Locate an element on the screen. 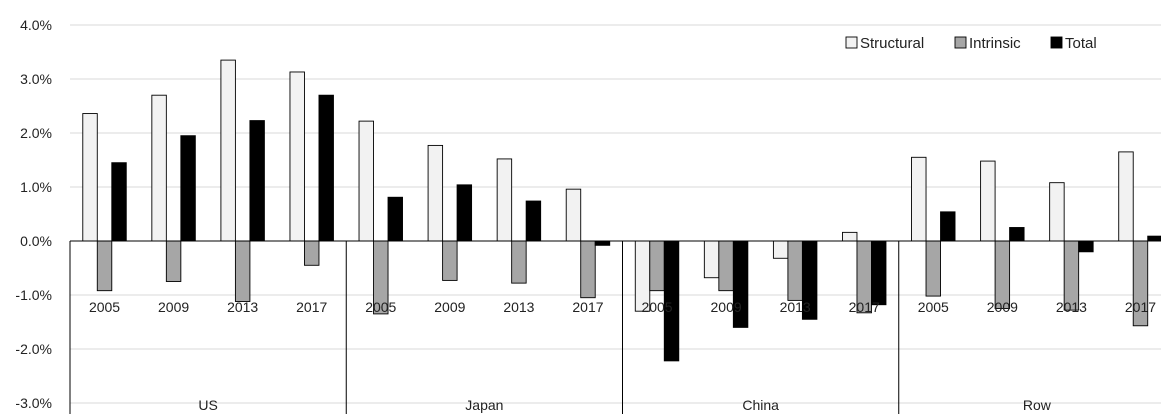 The height and width of the screenshot is (414, 1161). legend-item-intrinsic: Intrinsic is located at coordinates (987, 43).